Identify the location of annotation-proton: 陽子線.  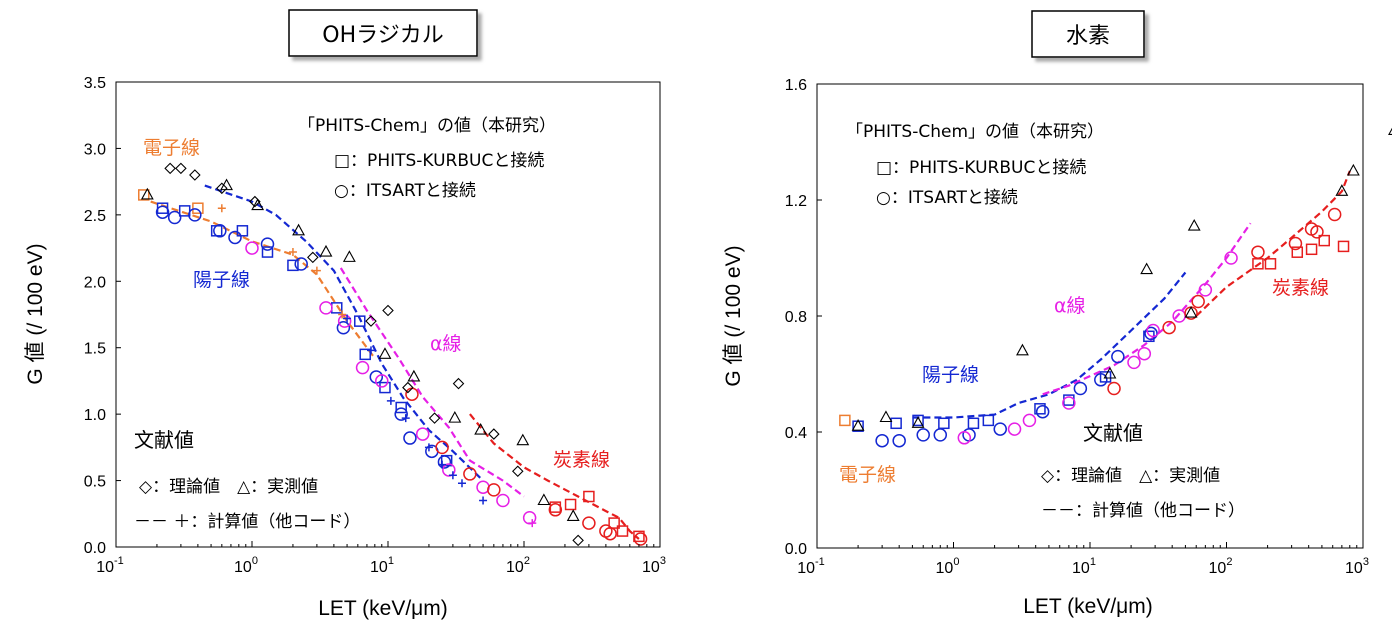
(221, 280).